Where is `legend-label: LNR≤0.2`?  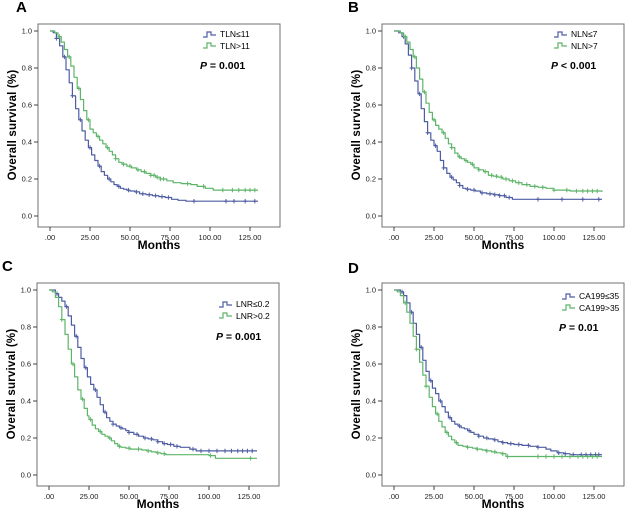
legend-label: LNR≤0.2 is located at coordinates (253, 304).